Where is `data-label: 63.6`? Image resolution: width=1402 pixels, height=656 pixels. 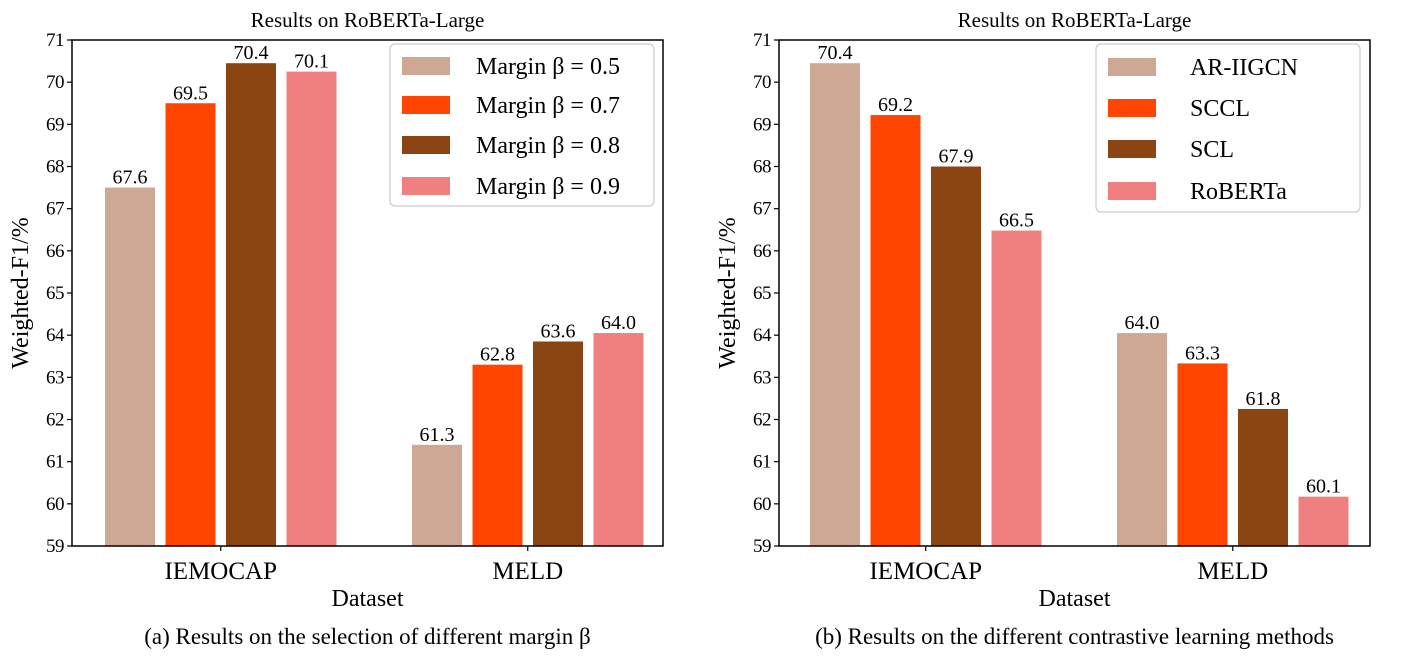 data-label: 63.6 is located at coordinates (558, 331).